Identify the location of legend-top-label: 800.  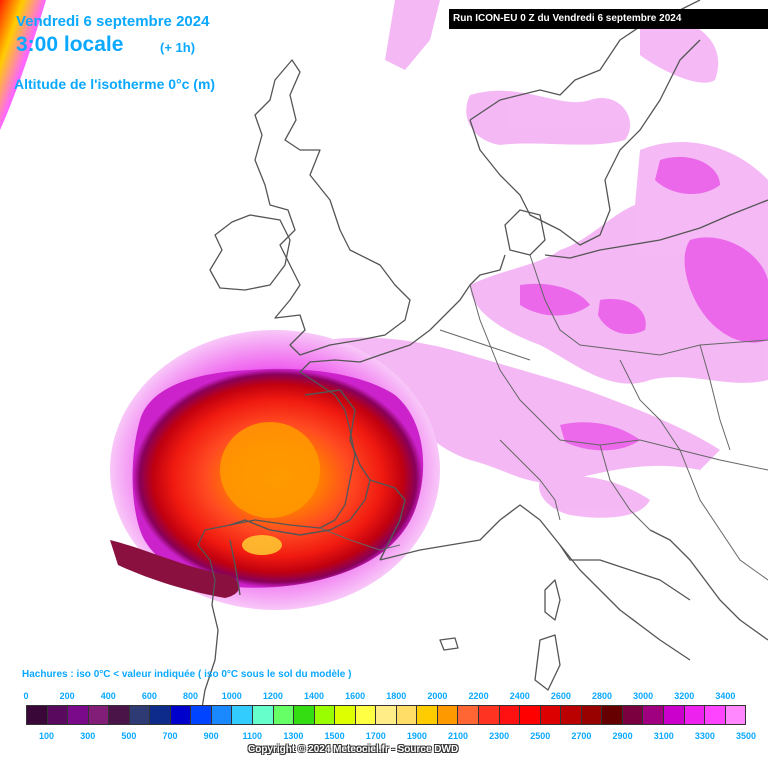
(191, 696).